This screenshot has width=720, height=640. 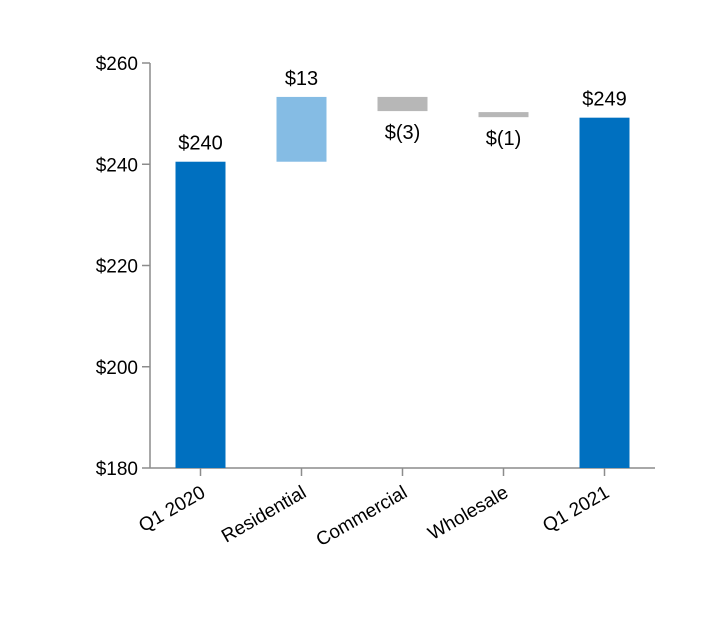 I want to click on x-tick-label: Q1 2020, so click(x=172, y=509).